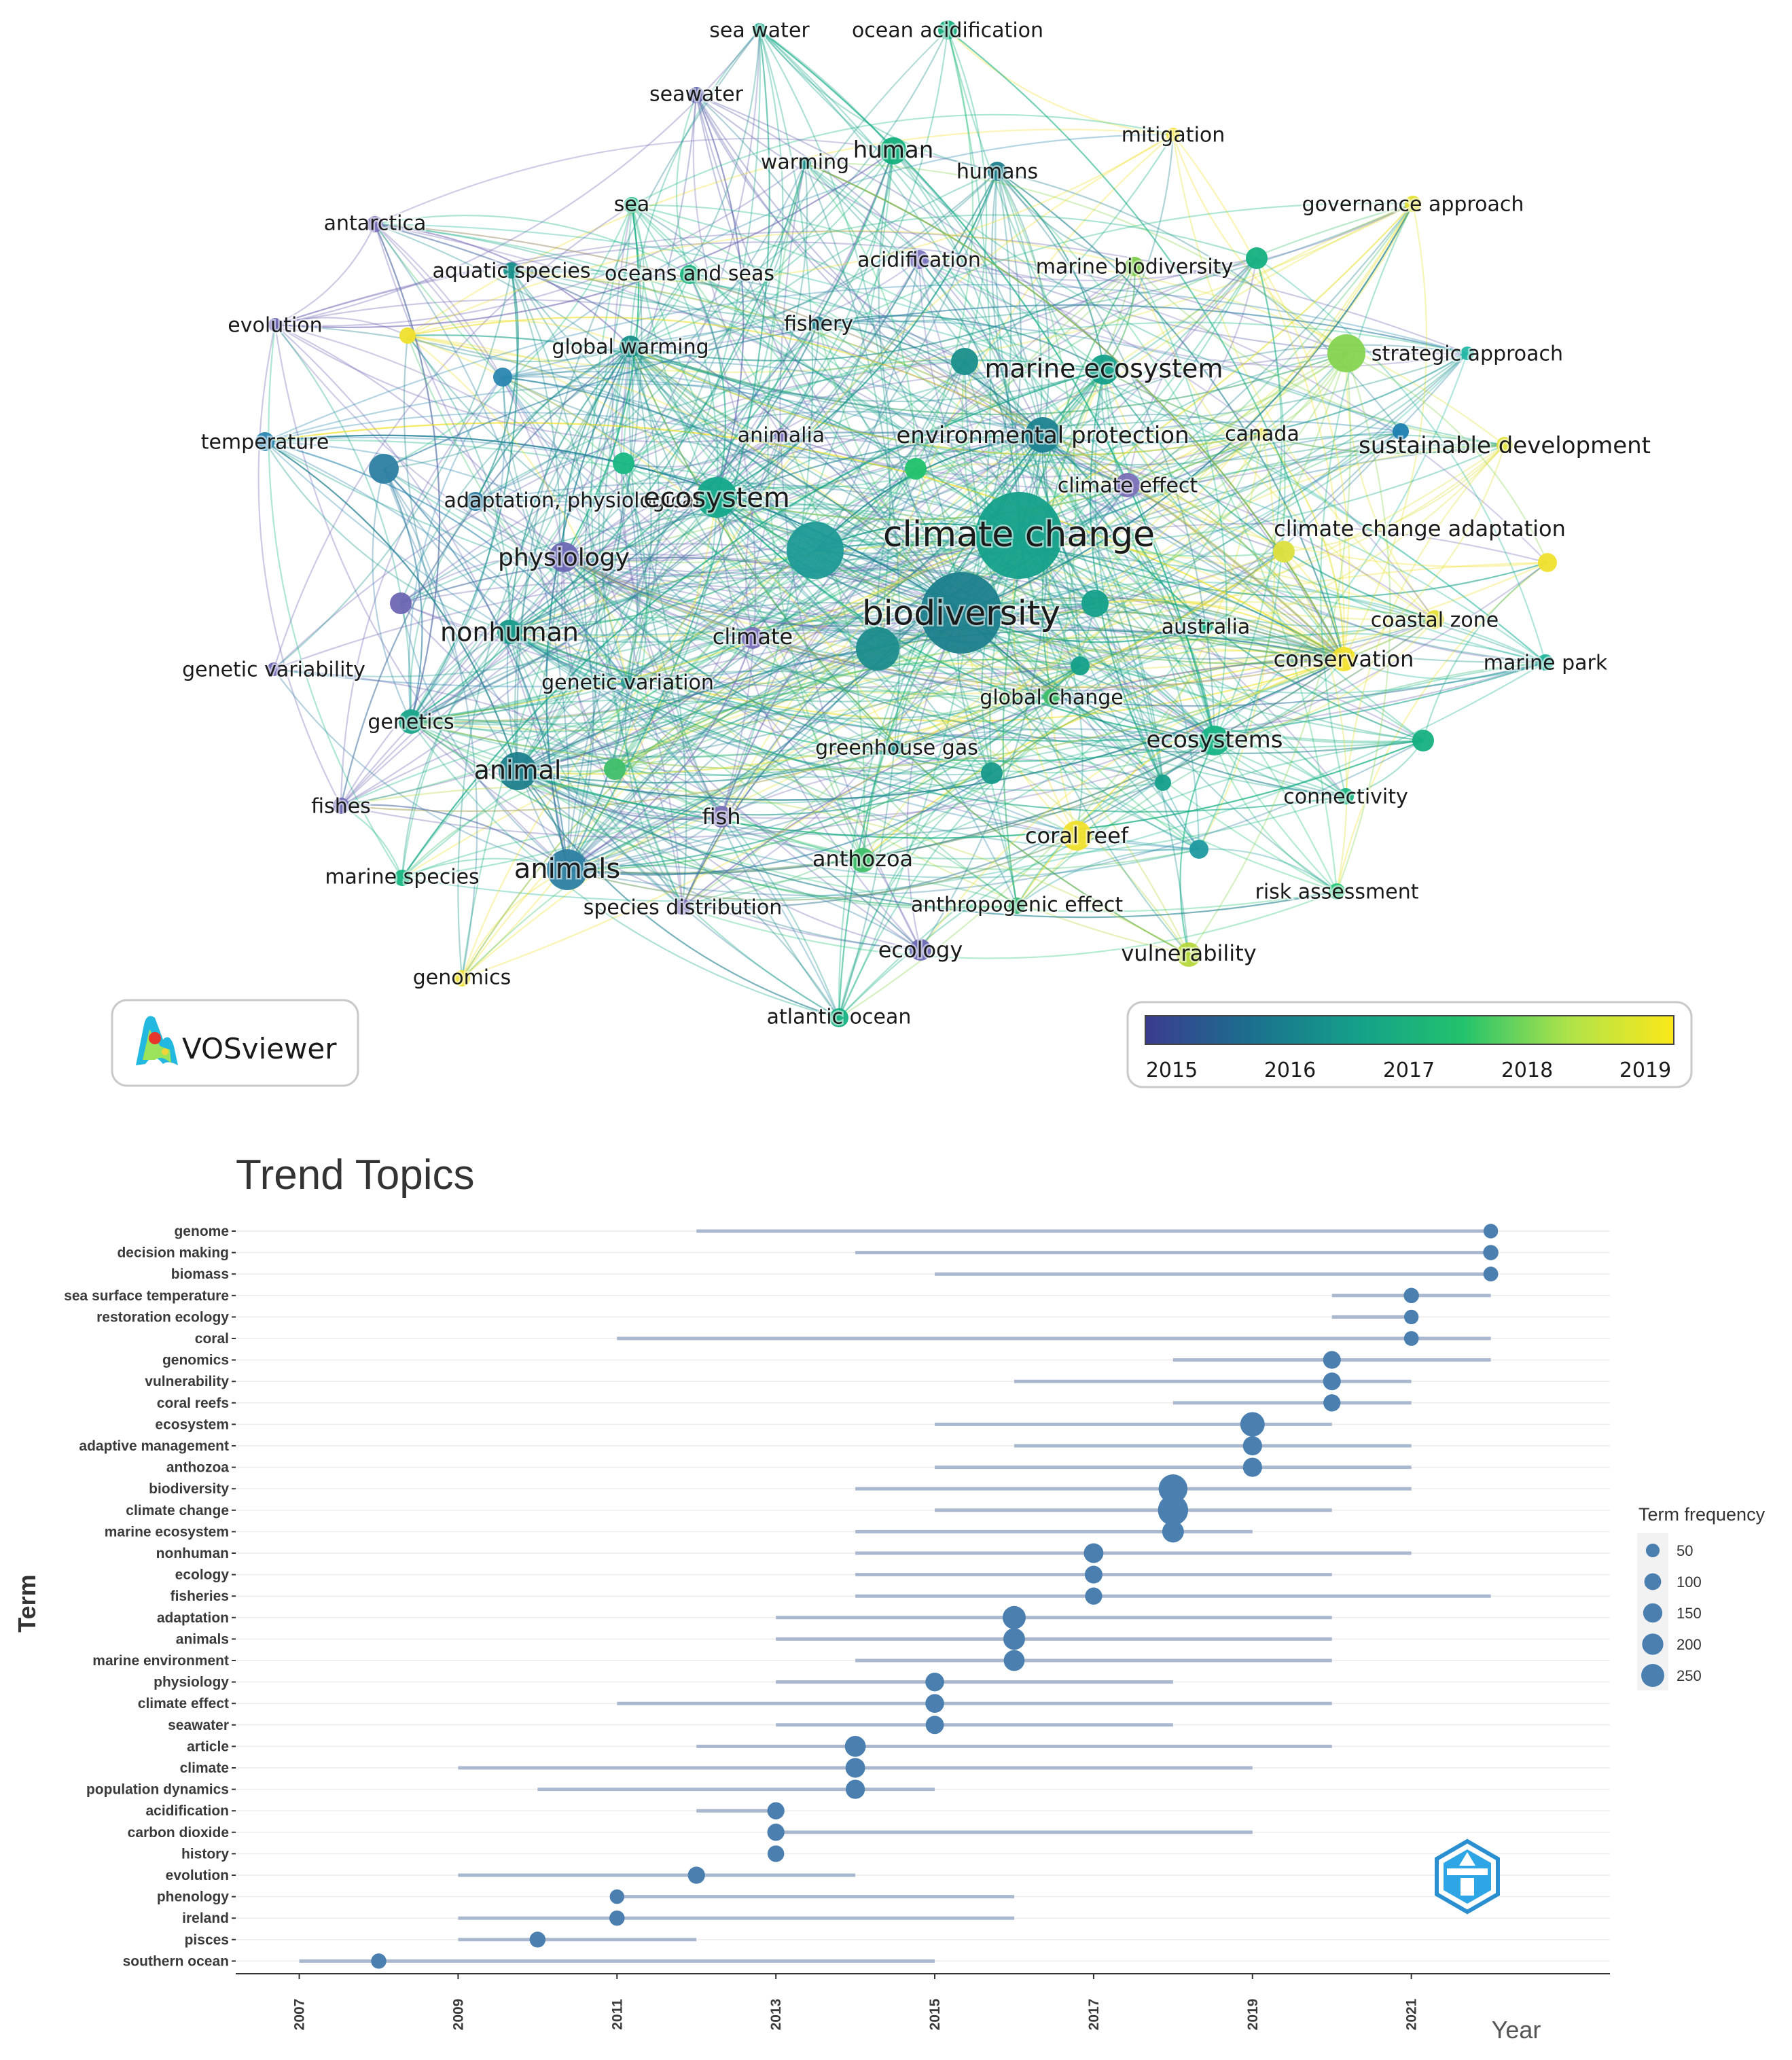 Image resolution: width=1792 pixels, height=2060 pixels. What do you see at coordinates (259, 1048) in the screenshot?
I see `vosviewer-logo-text: VOSviewer` at bounding box center [259, 1048].